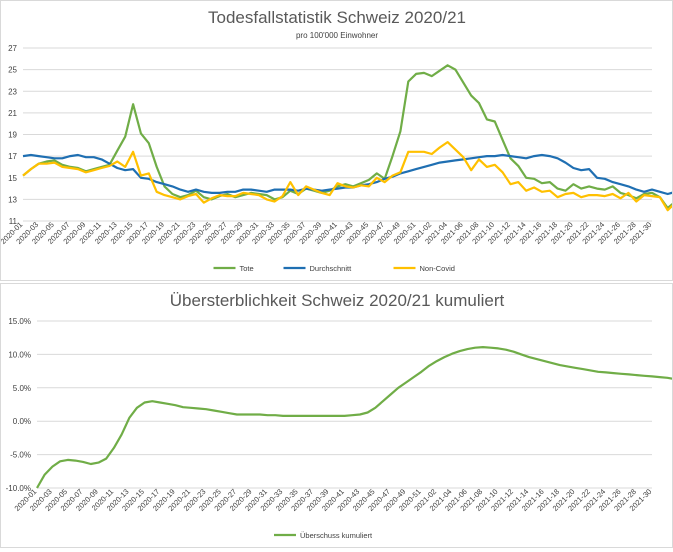  What do you see at coordinates (12, 91) in the screenshot?
I see `y-tick-label: 23` at bounding box center [12, 91].